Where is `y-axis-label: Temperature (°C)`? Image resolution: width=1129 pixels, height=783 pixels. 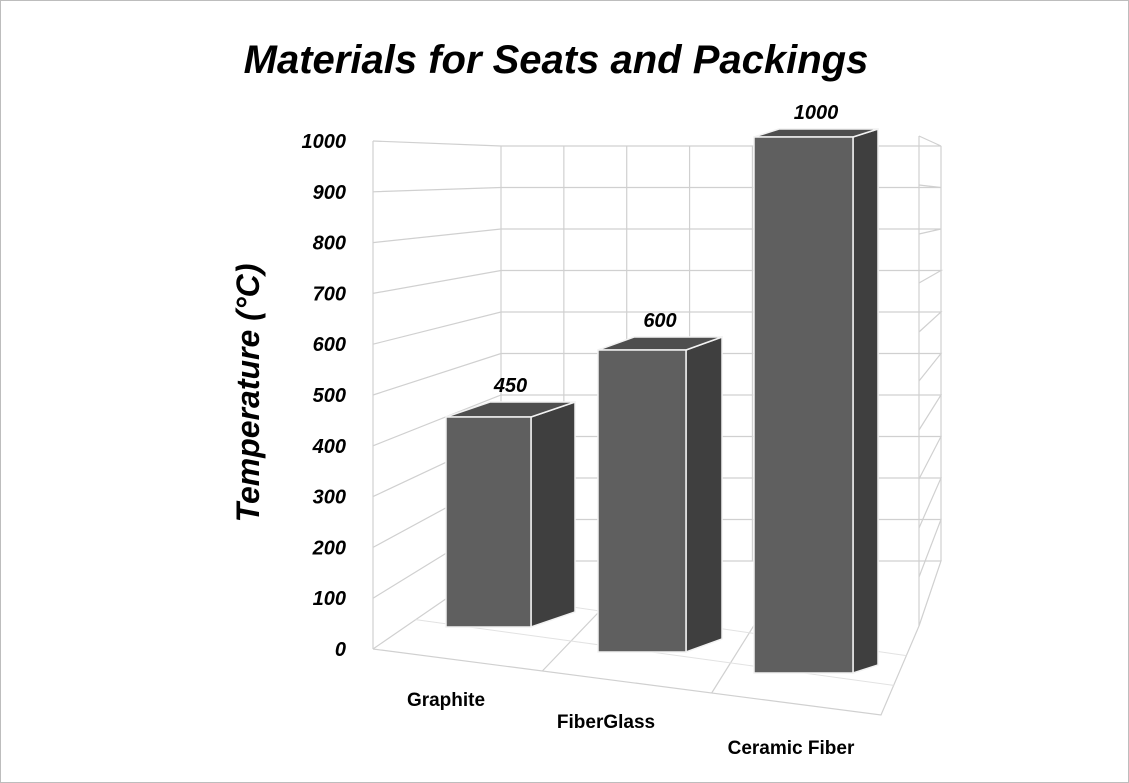
y-axis-label: Temperature (°C) is located at coordinates (248, 393).